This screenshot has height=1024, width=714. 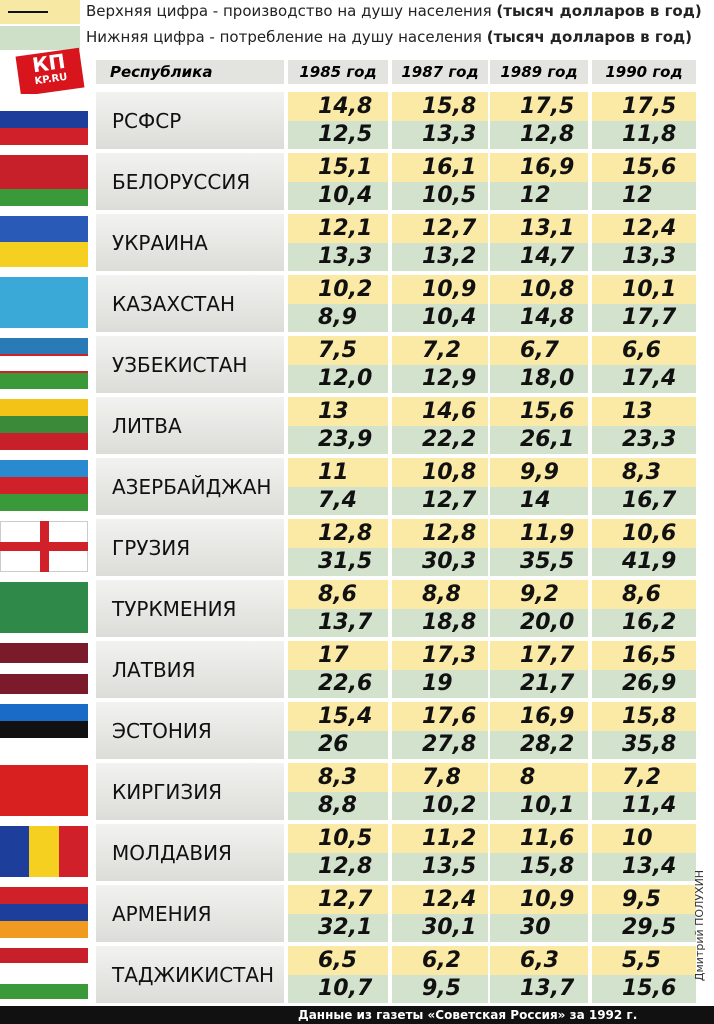 What do you see at coordinates (338, 472) in the screenshot?
I see `production-value: 11` at bounding box center [338, 472].